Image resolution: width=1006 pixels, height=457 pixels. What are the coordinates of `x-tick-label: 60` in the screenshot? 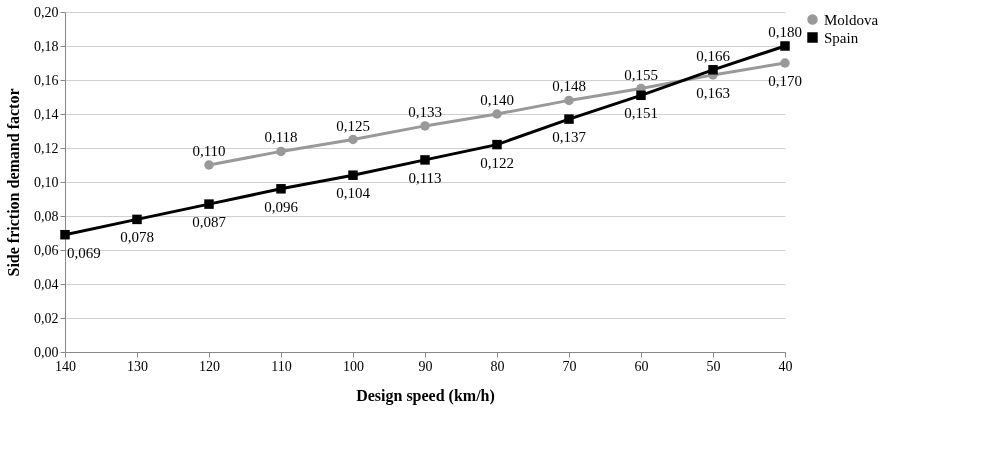 It's located at (641, 366).